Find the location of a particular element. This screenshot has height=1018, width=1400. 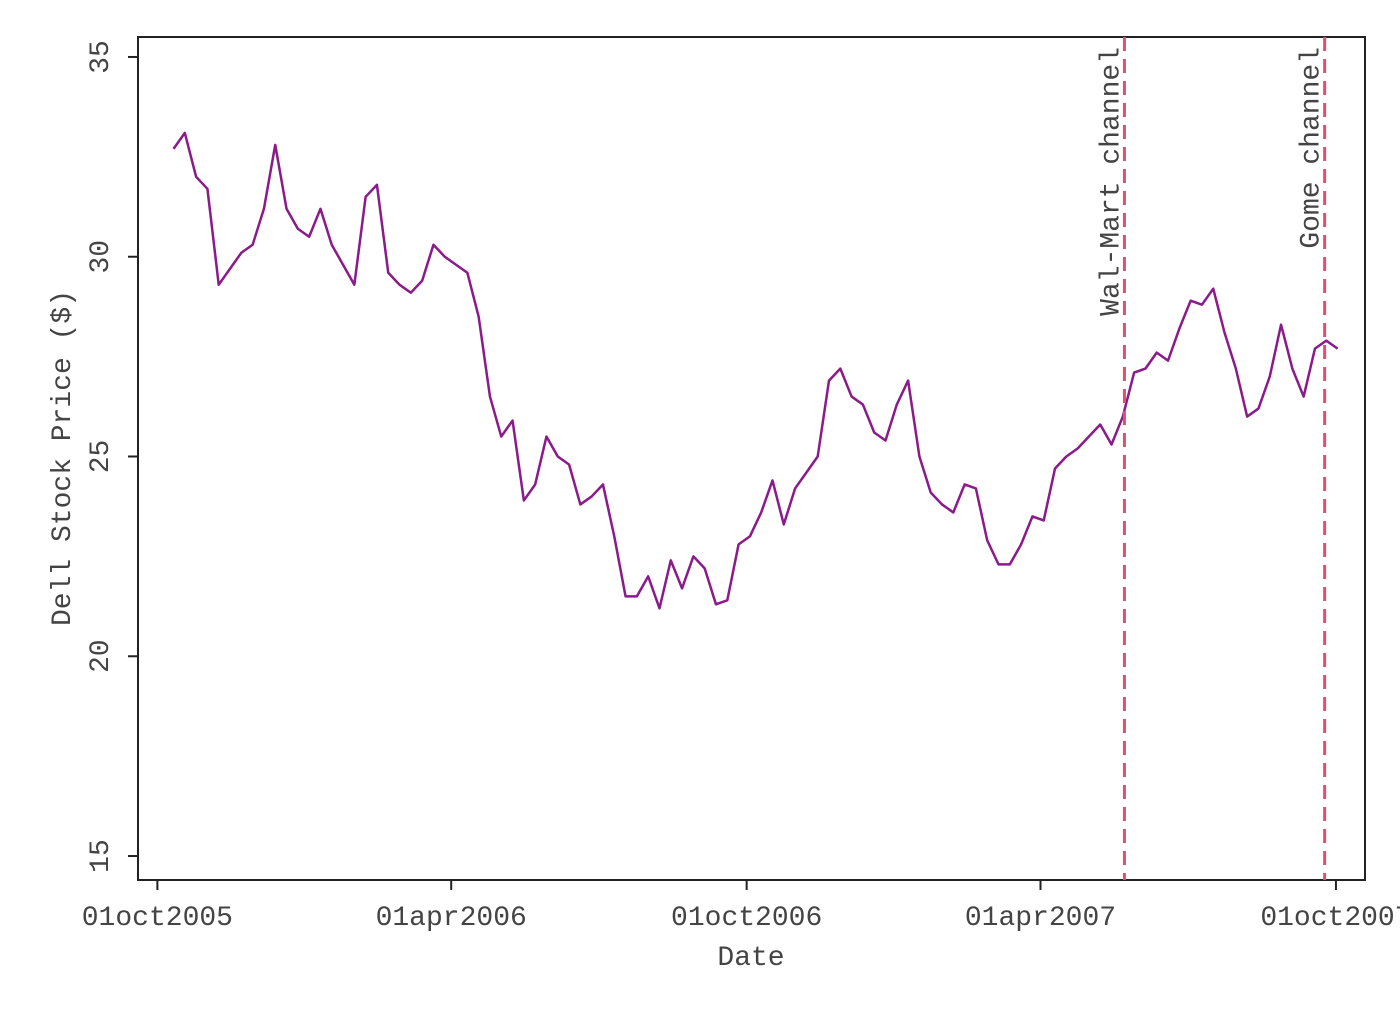

y-tick-label: 20 is located at coordinates (101, 656).